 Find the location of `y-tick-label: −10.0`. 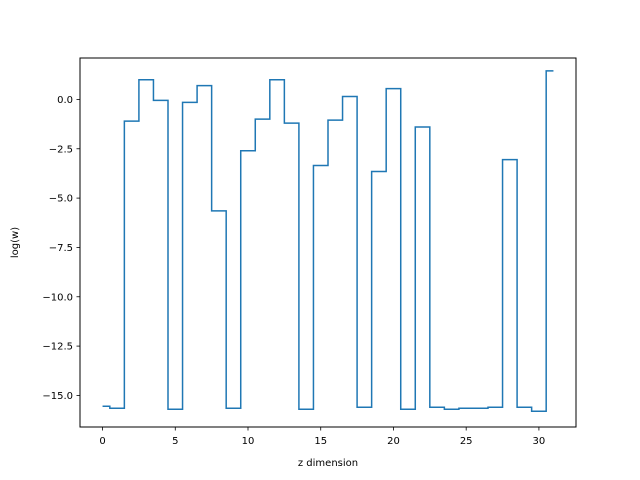

y-tick-label: −10.0 is located at coordinates (57, 297).